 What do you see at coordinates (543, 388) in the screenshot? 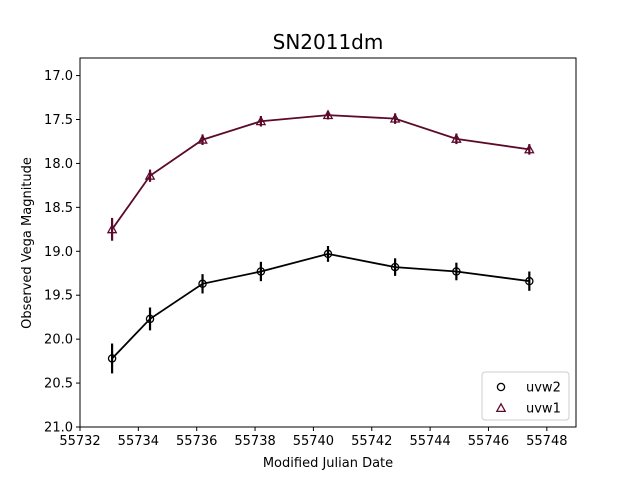
I see `legend-label-uvw2: uvw2` at bounding box center [543, 388].